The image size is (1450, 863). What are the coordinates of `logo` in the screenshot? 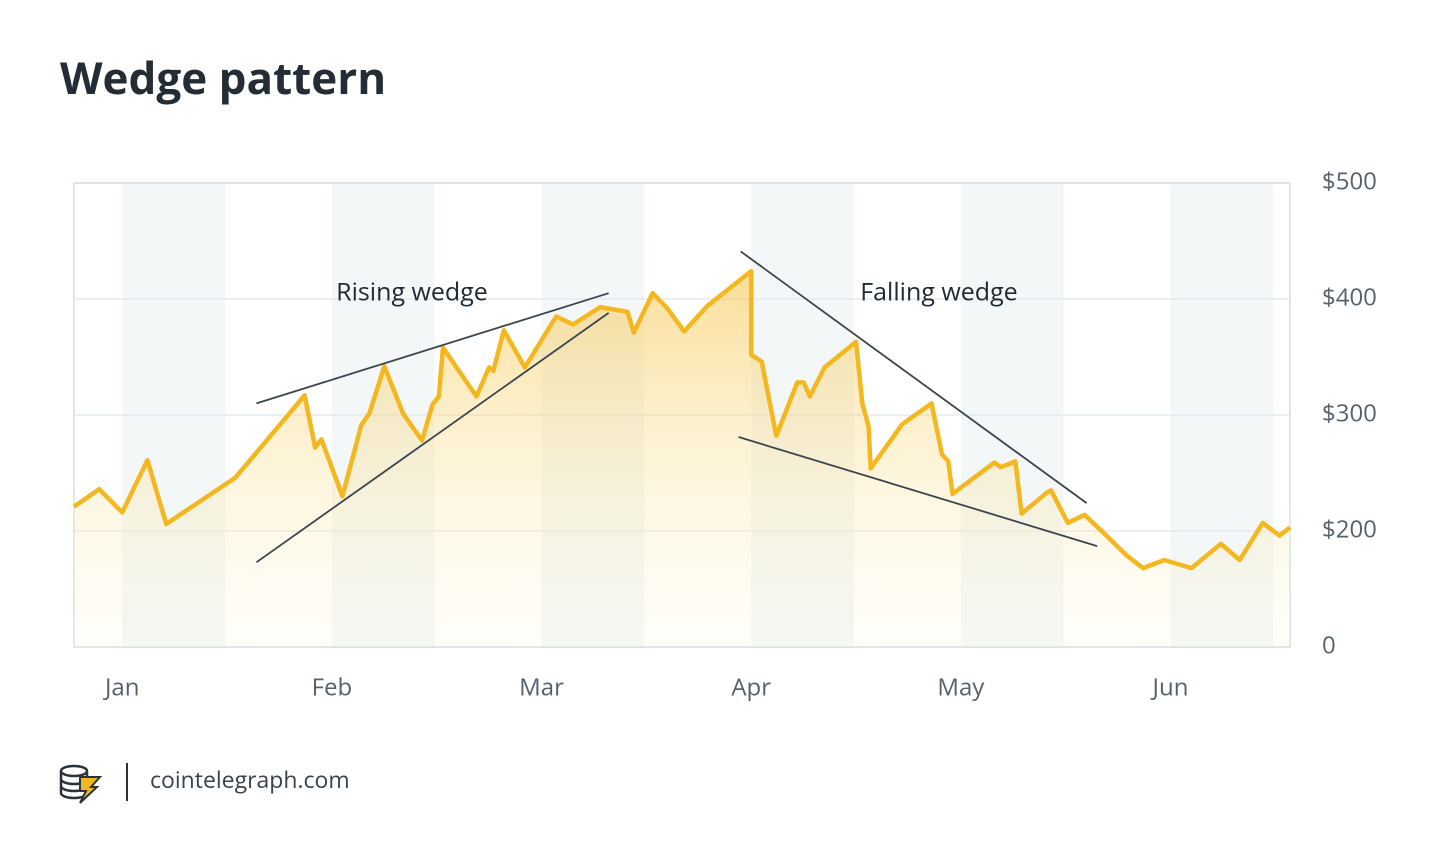 It's located at (81, 784).